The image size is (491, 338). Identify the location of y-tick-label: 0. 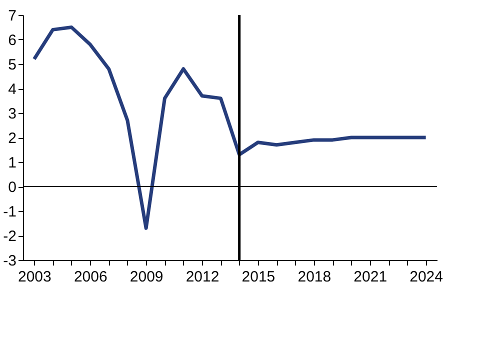
(12, 187).